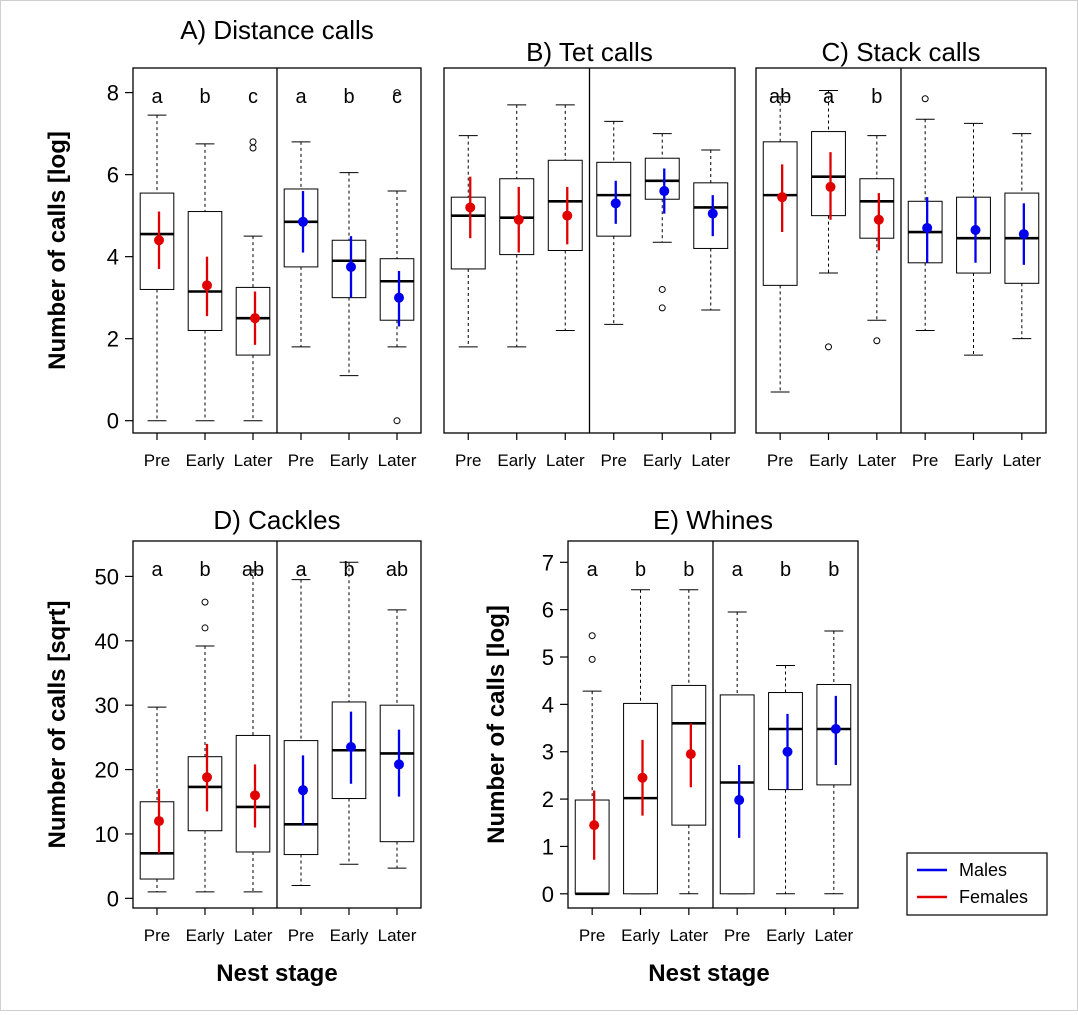 The image size is (1078, 1015). Describe the element at coordinates (253, 254) in the screenshot. I see `box-female-later: c` at that location.